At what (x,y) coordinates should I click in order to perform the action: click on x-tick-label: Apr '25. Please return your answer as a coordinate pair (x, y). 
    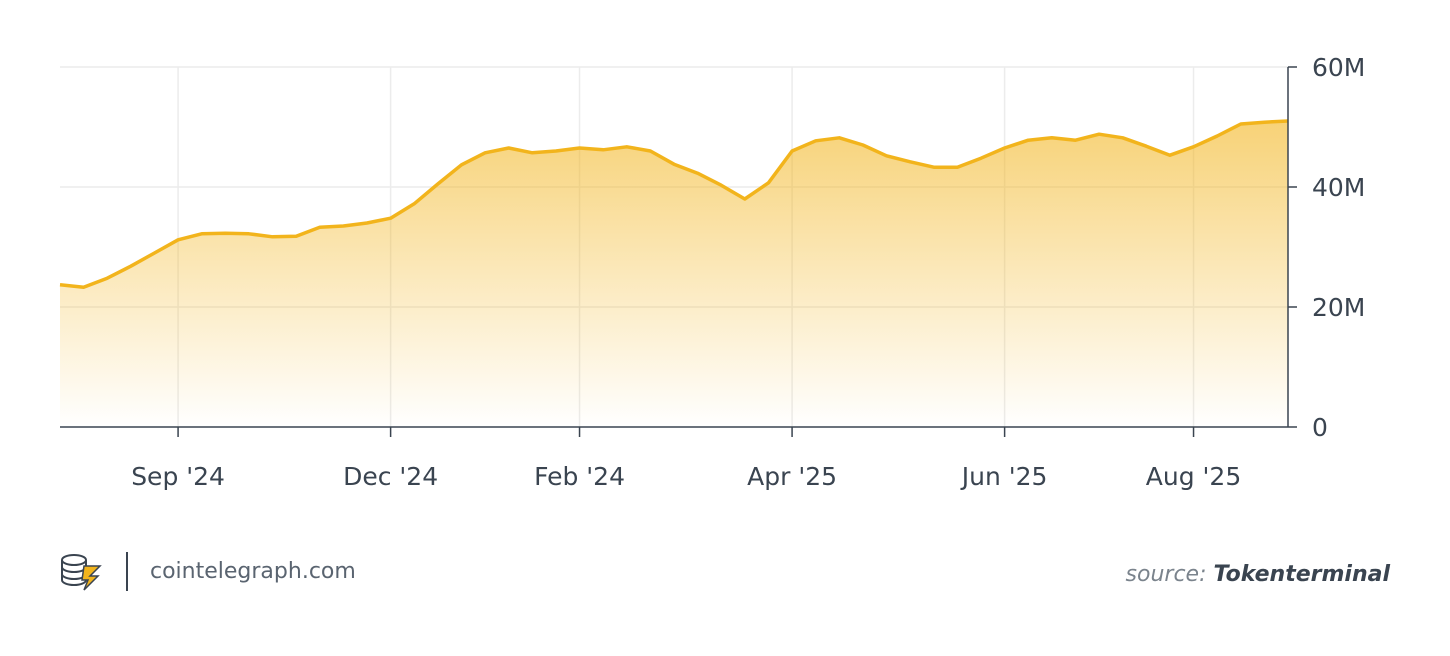
    Looking at the image, I should click on (792, 476).